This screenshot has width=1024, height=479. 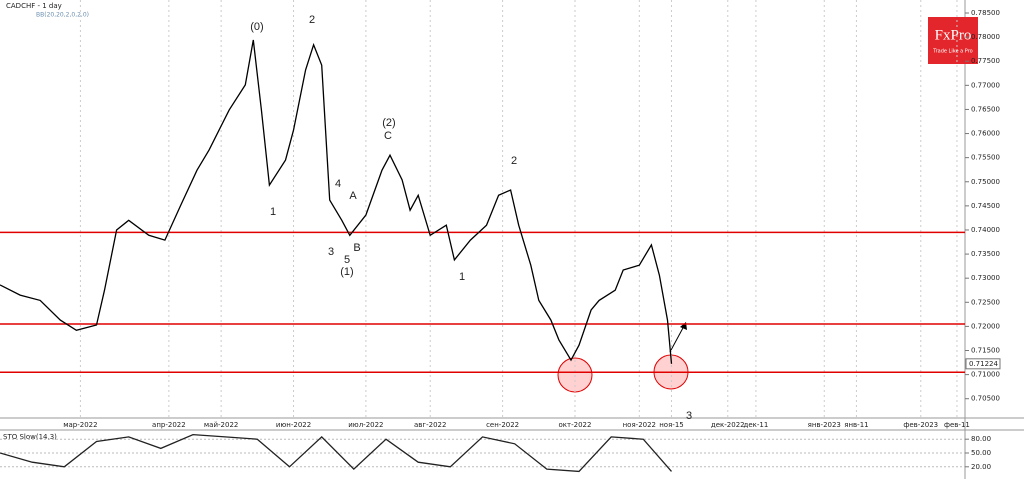 I want to click on x-tick-label: май-2022, so click(x=221, y=425).